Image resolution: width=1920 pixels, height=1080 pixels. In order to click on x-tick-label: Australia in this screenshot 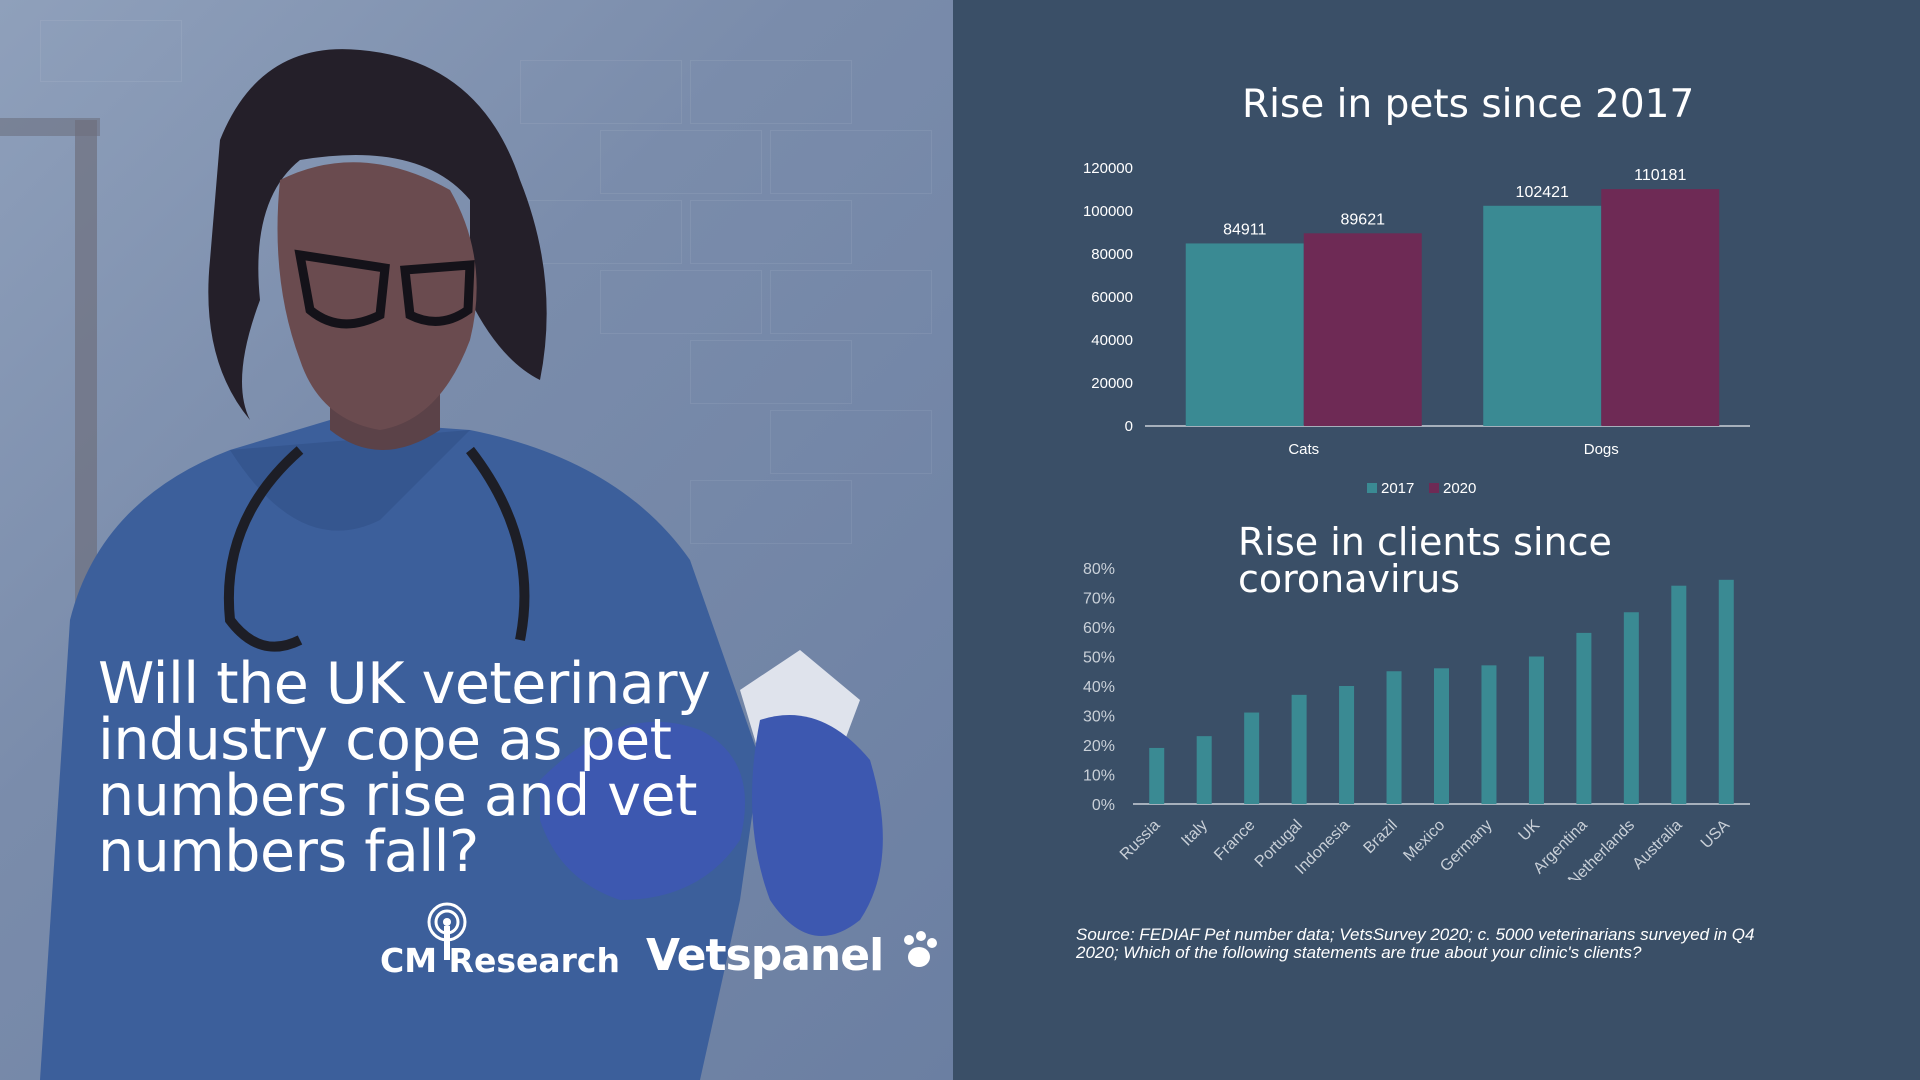, I will do `click(1658, 845)`.